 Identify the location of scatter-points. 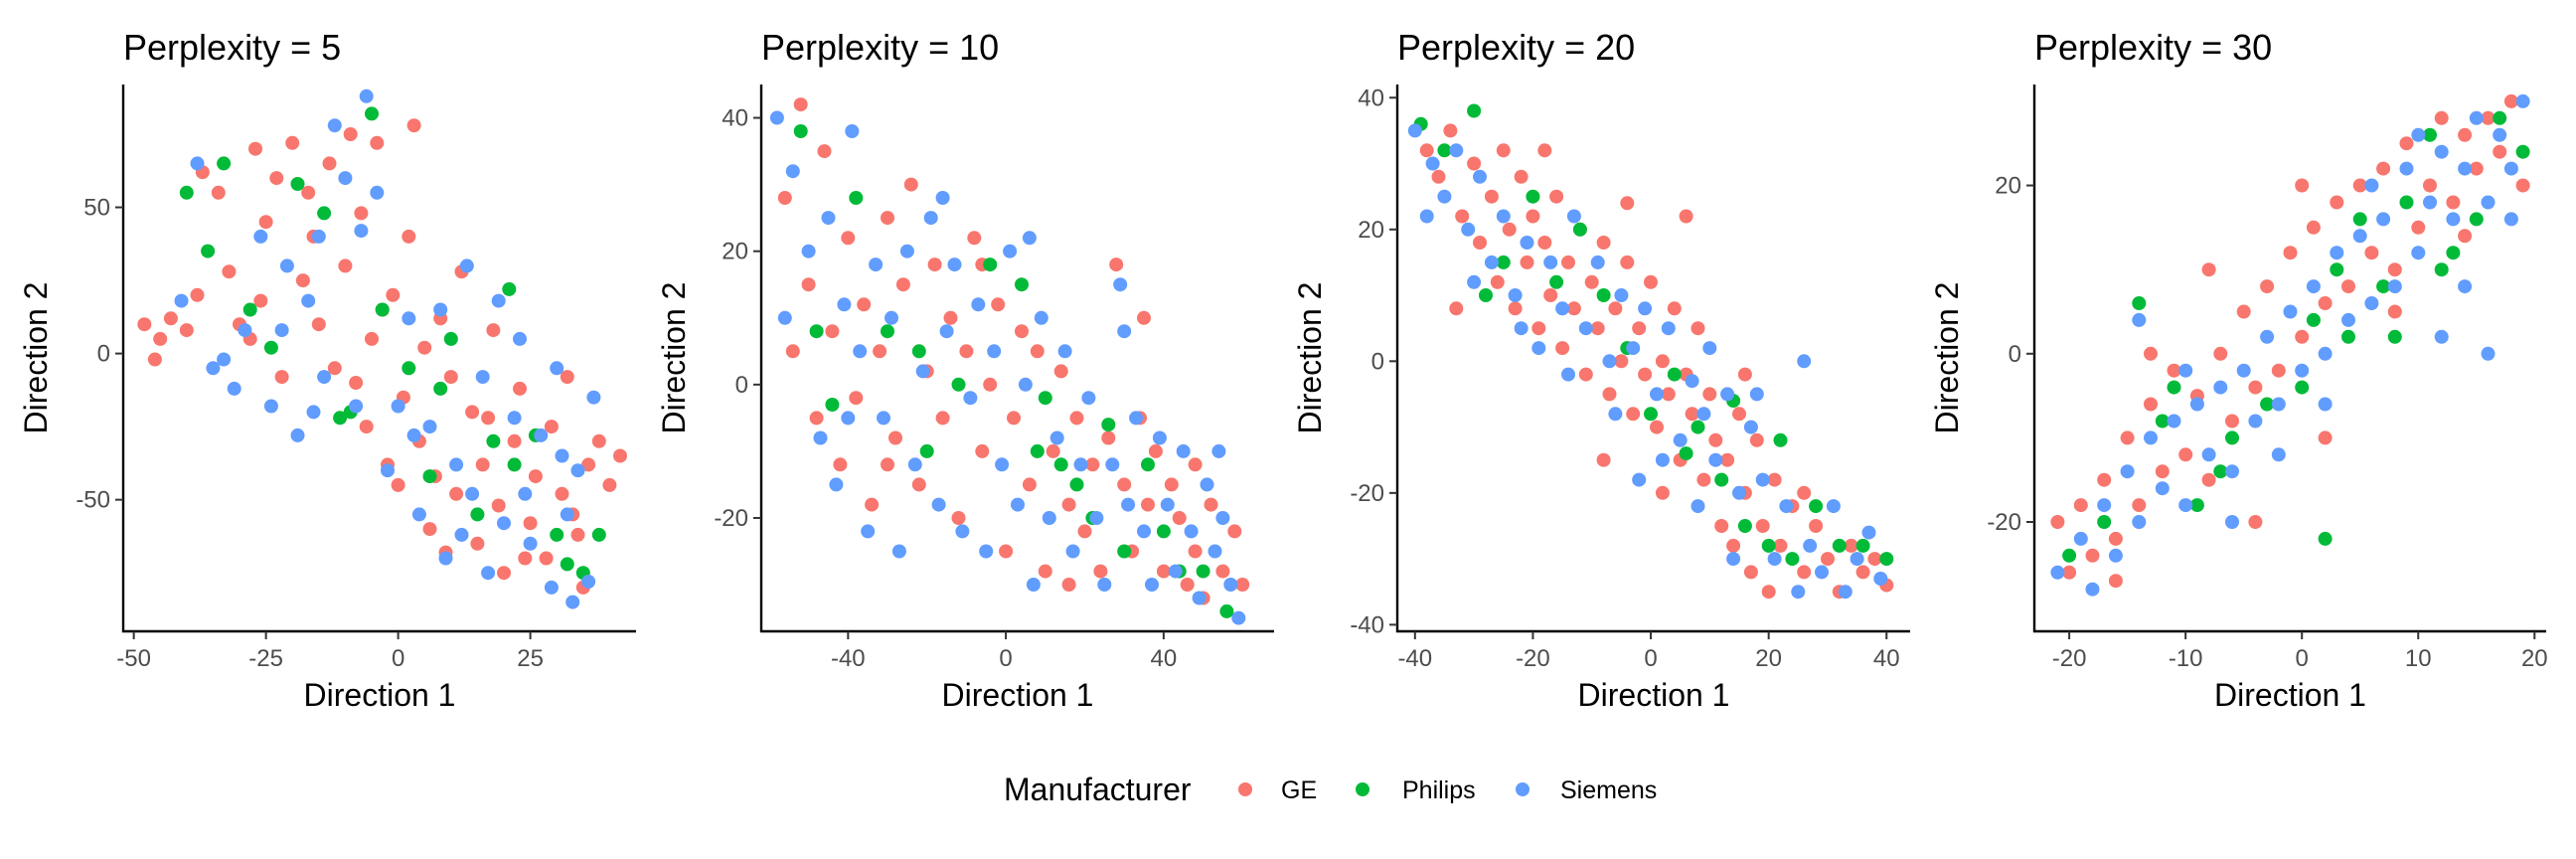
(1650, 351).